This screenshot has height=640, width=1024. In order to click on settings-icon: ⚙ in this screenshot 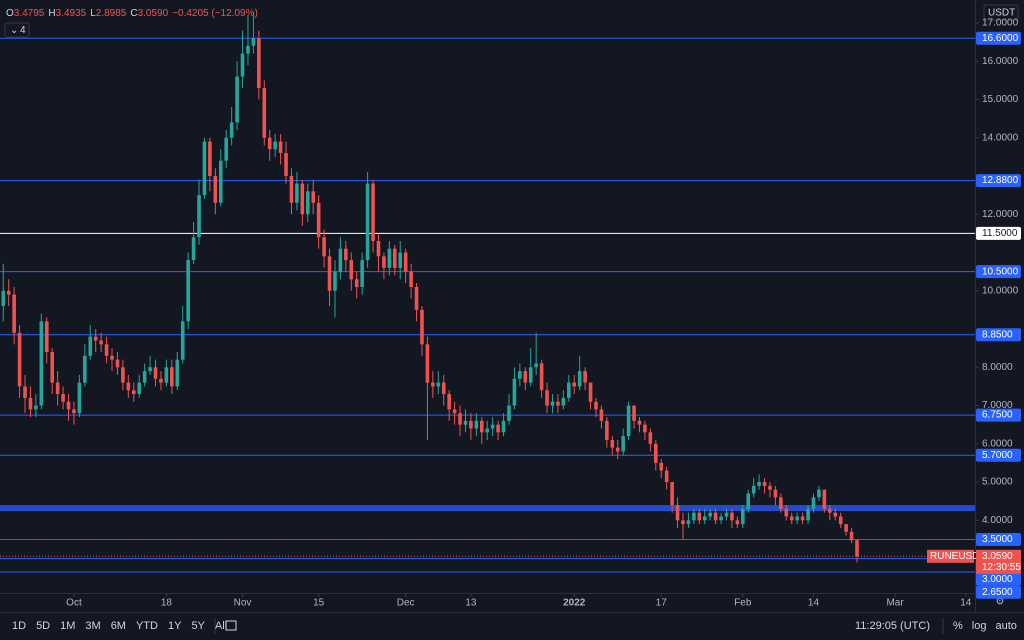, I will do `click(1000, 602)`.